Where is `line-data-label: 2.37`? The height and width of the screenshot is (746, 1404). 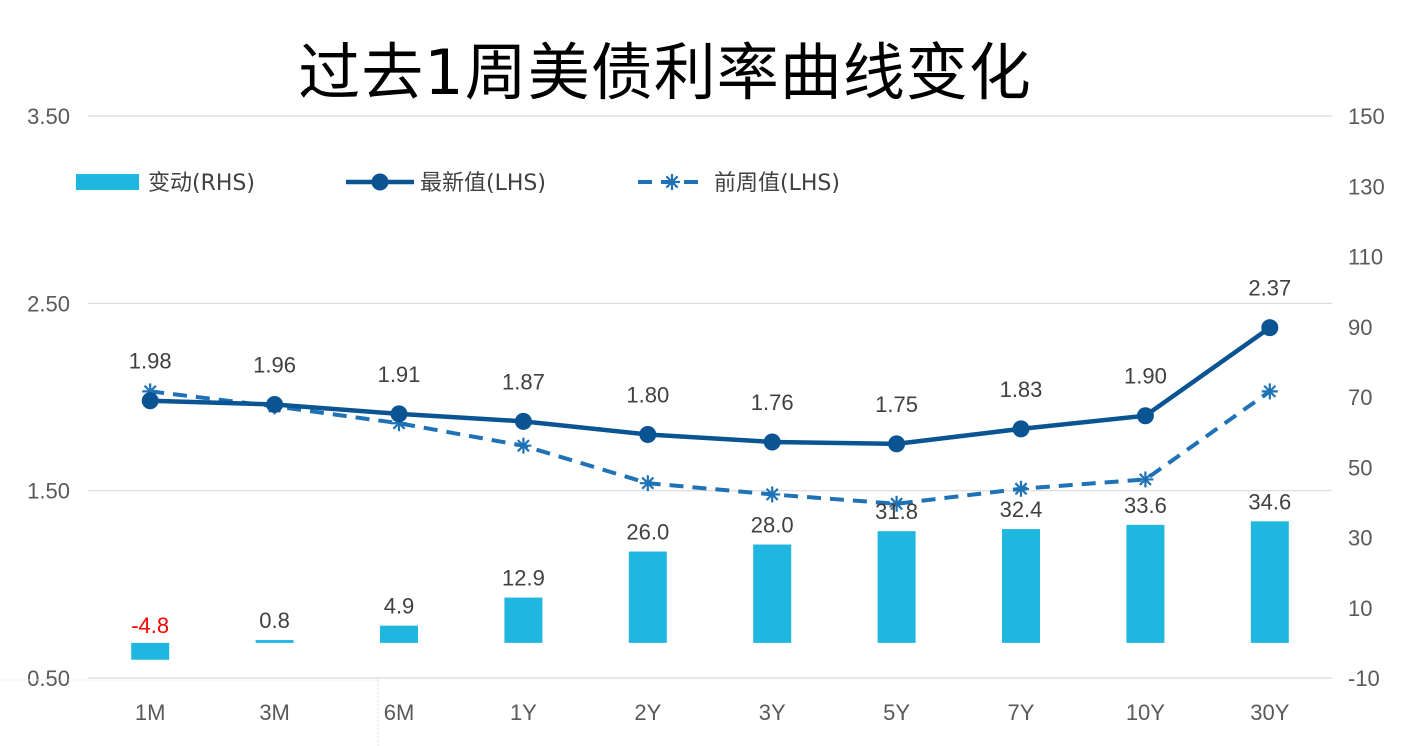 line-data-label: 2.37 is located at coordinates (1269, 288).